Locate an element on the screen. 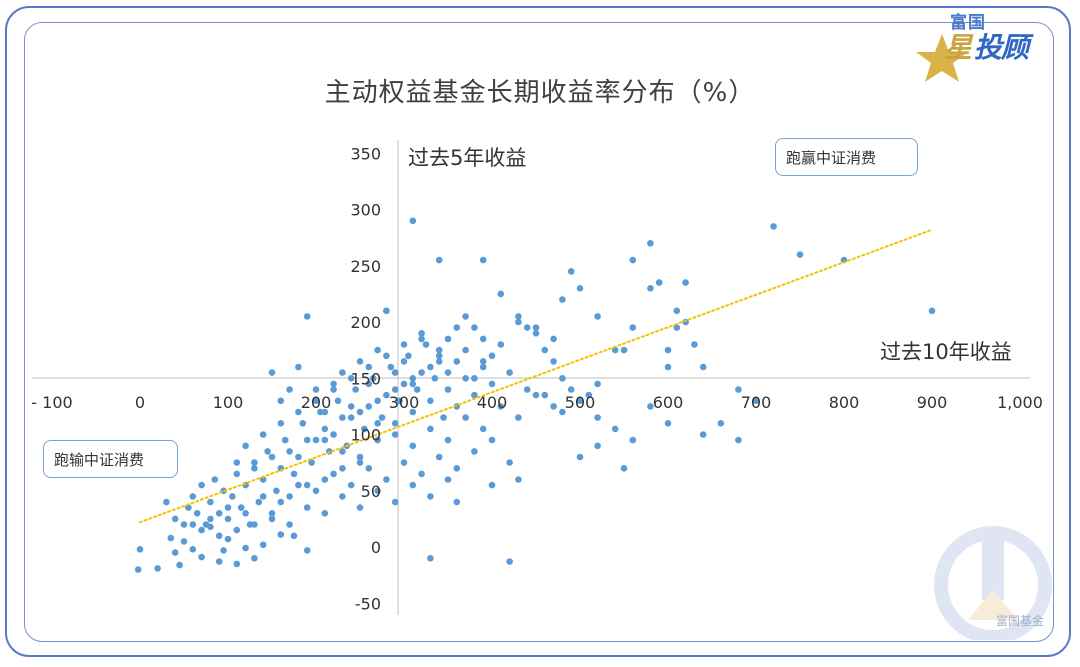 The width and height of the screenshot is (1080, 667). x-tick-label: 100 is located at coordinates (228, 402).